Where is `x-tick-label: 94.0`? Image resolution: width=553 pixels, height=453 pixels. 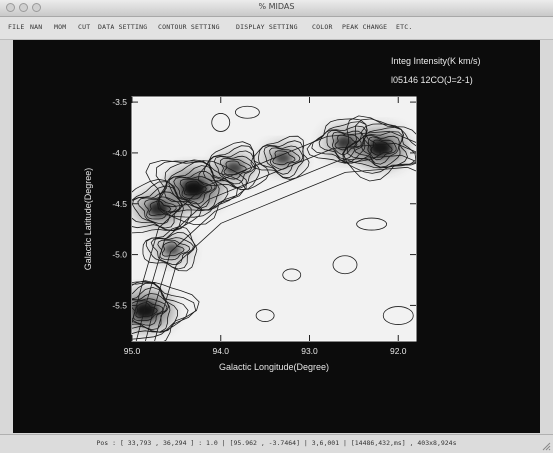 x-tick-label: 94.0 is located at coordinates (220, 351).